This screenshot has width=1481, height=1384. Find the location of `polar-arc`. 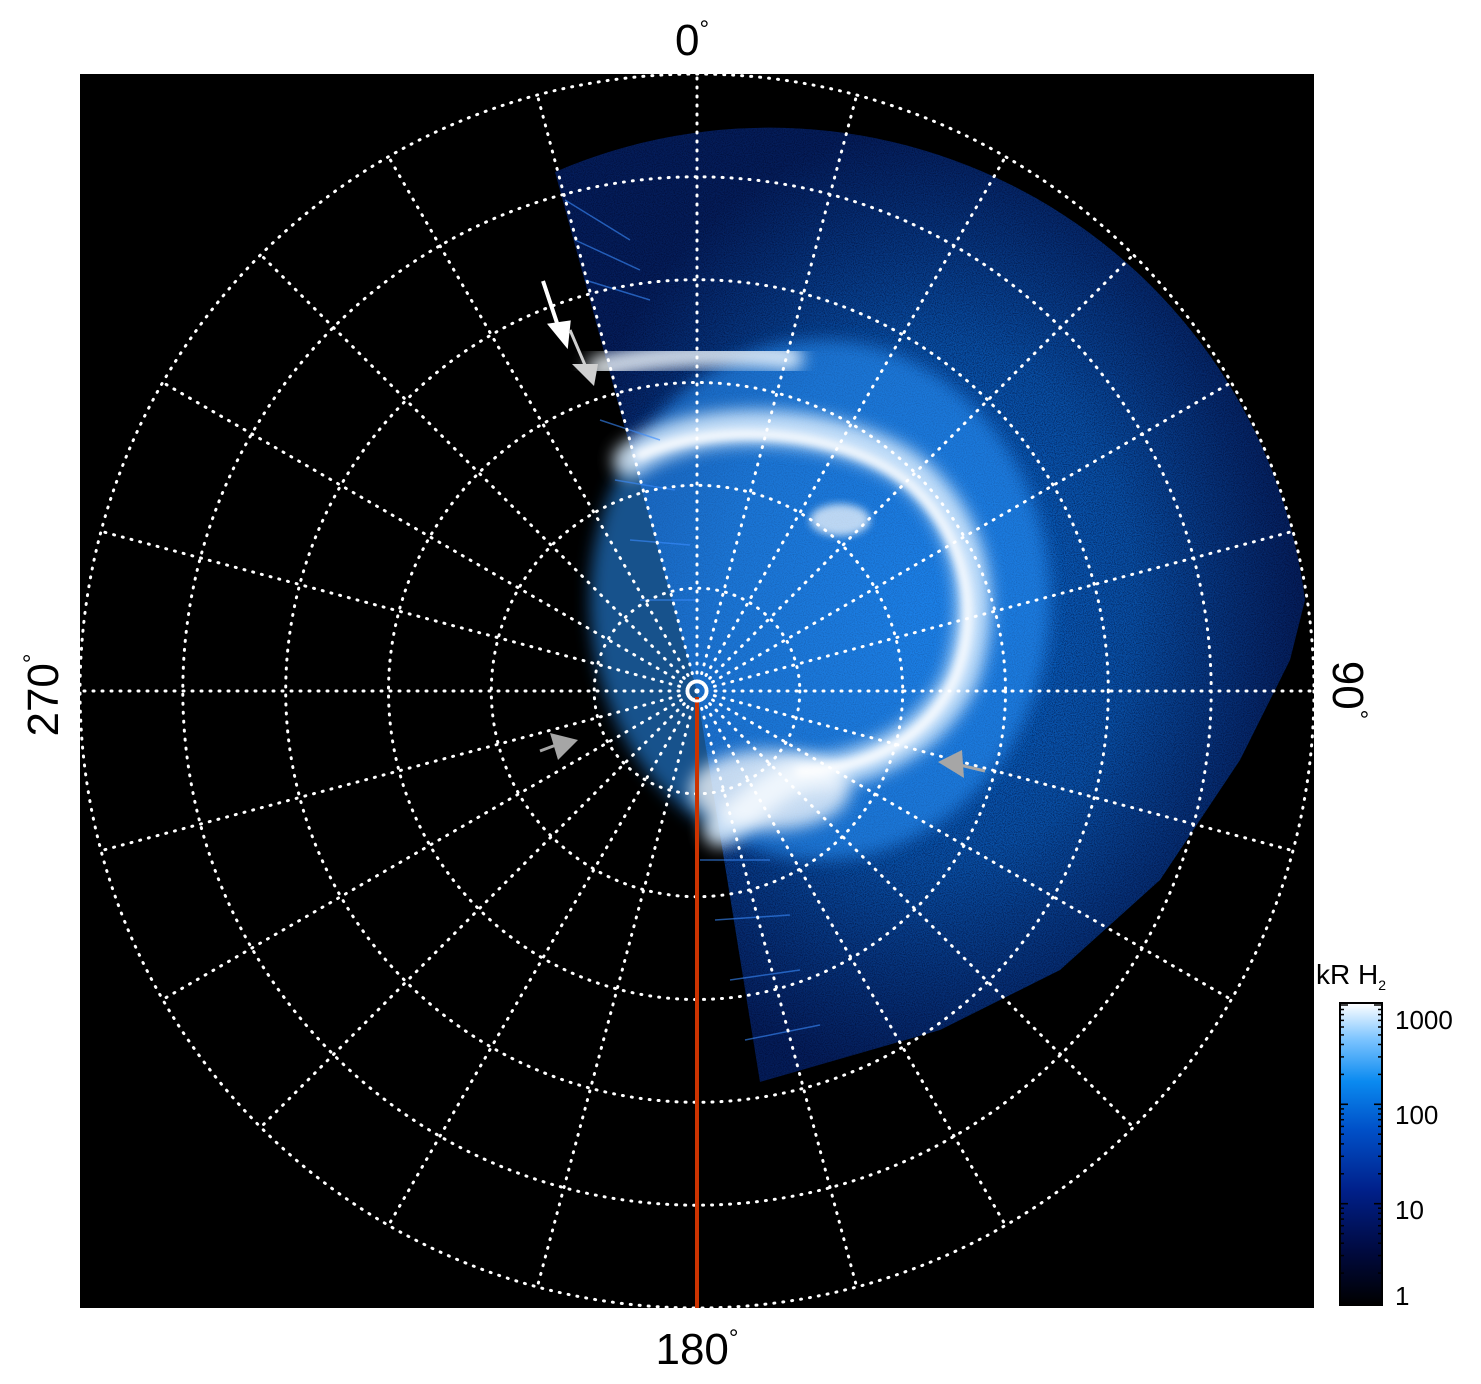

polar-arc is located at coordinates (695, 361).